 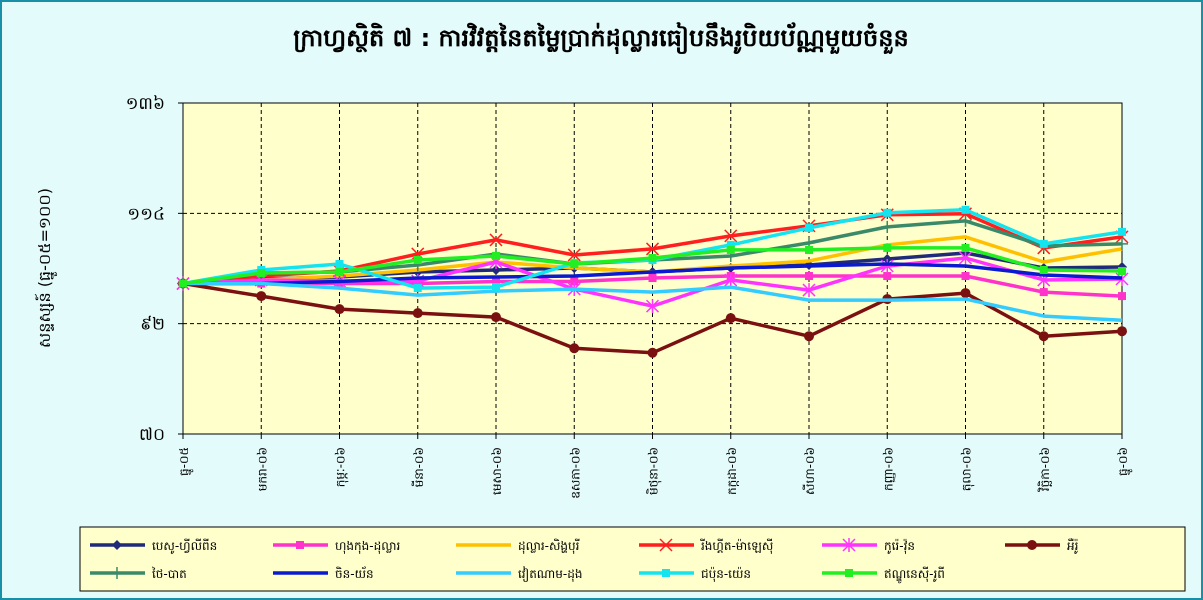 I want to click on legend-label: ឥណ្ឌូនេស៊ី-រូពី, so click(x=914, y=575).